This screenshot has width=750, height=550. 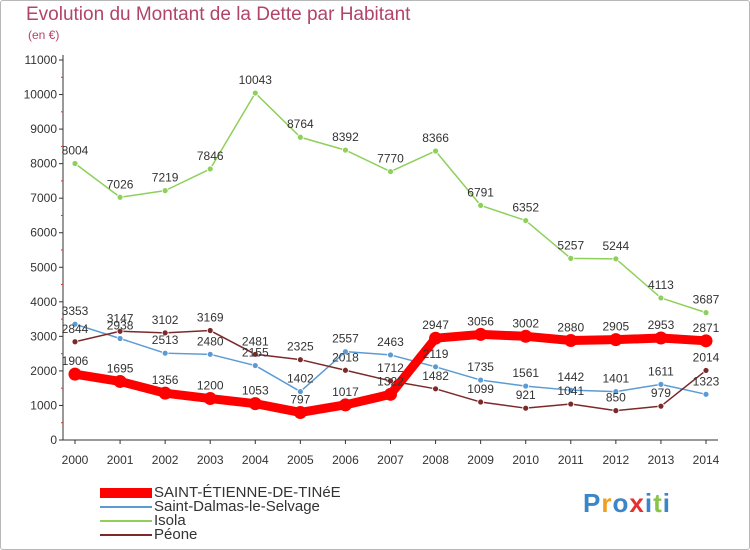 I want to click on data-label: 2014, so click(x=706, y=357).